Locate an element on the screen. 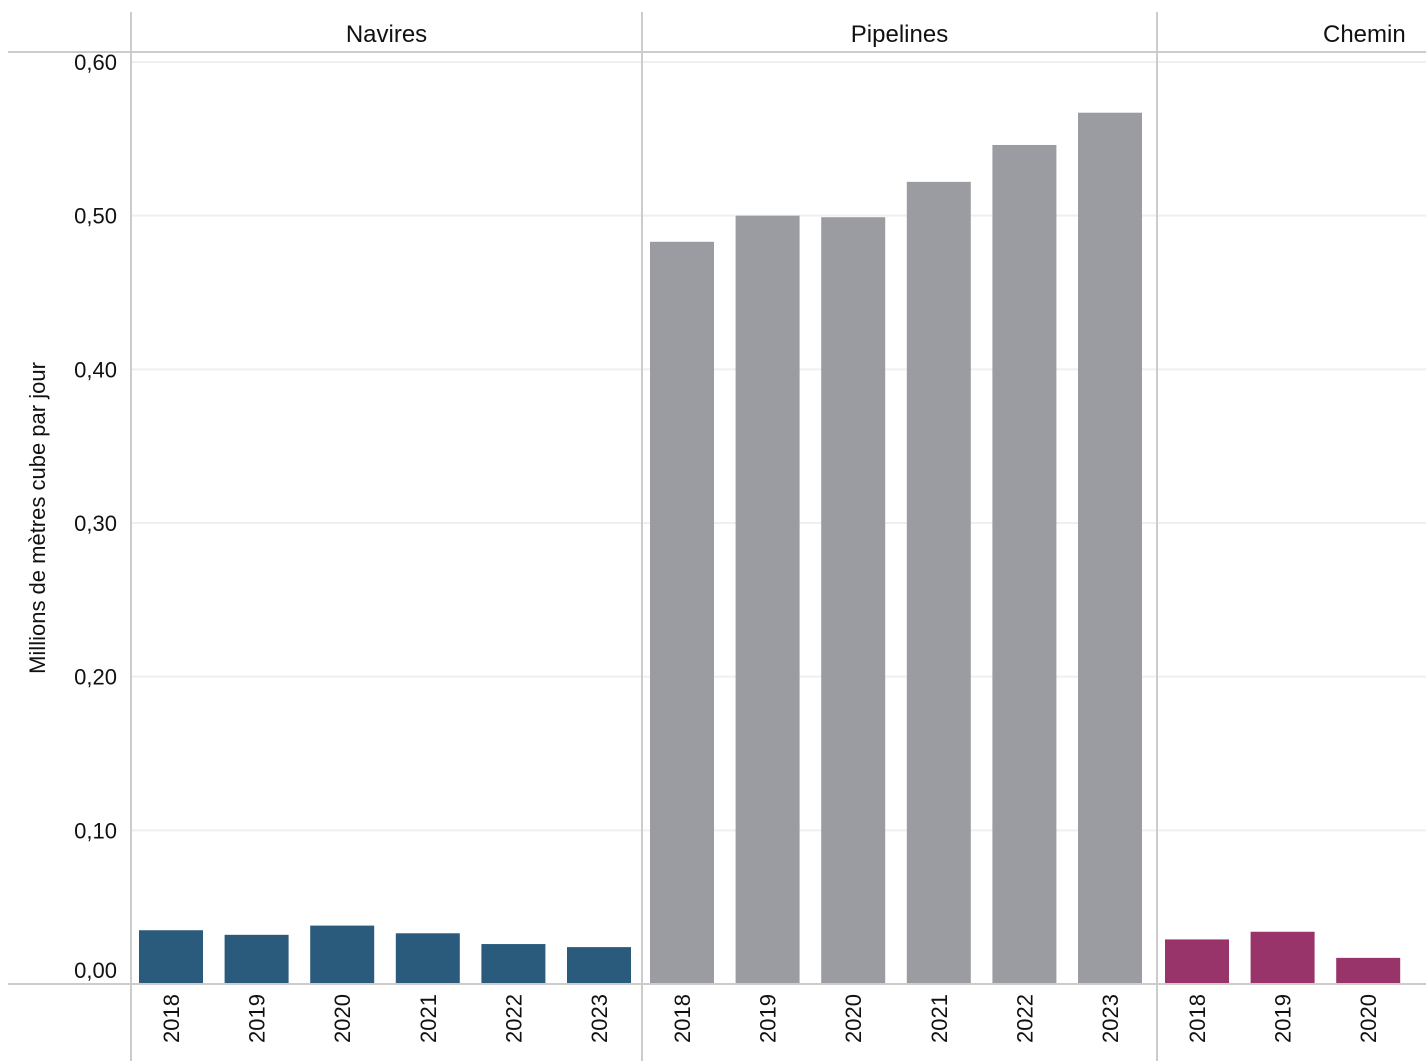 The width and height of the screenshot is (1426, 1061). panel-header: Pipelines is located at coordinates (899, 34).